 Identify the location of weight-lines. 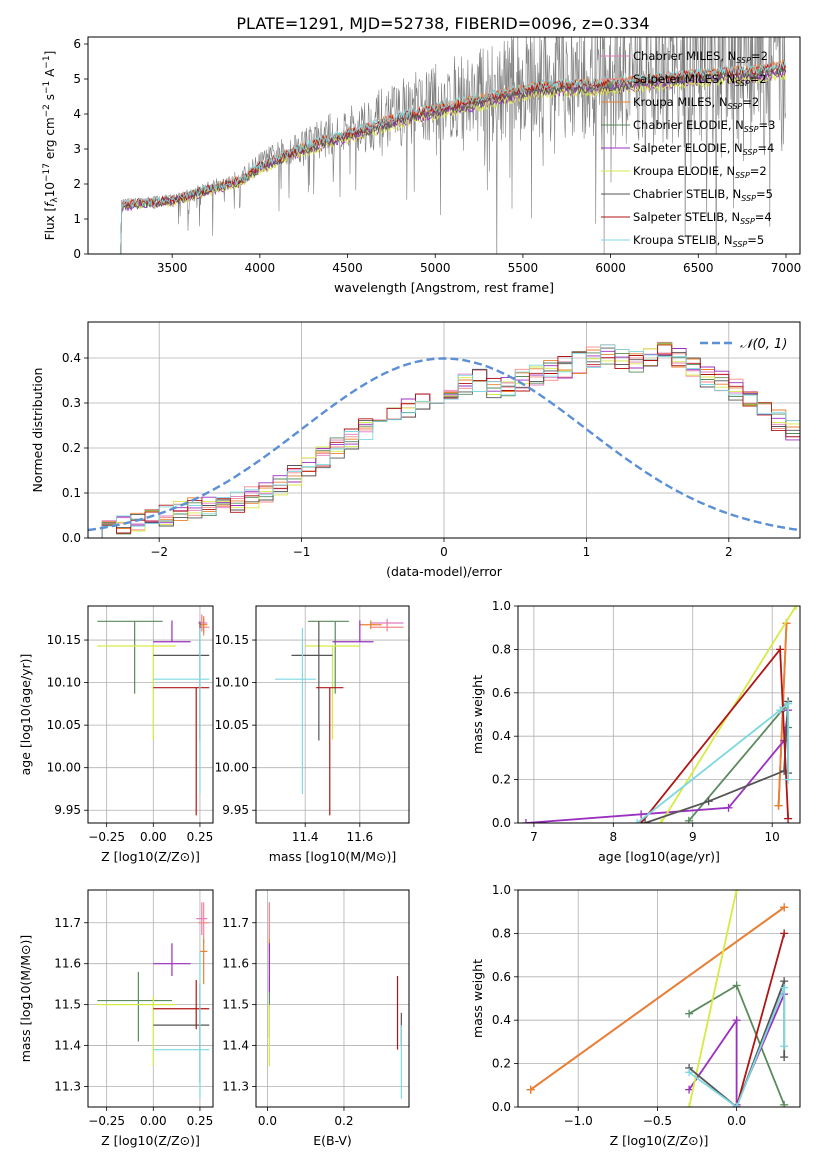
(660, 714).